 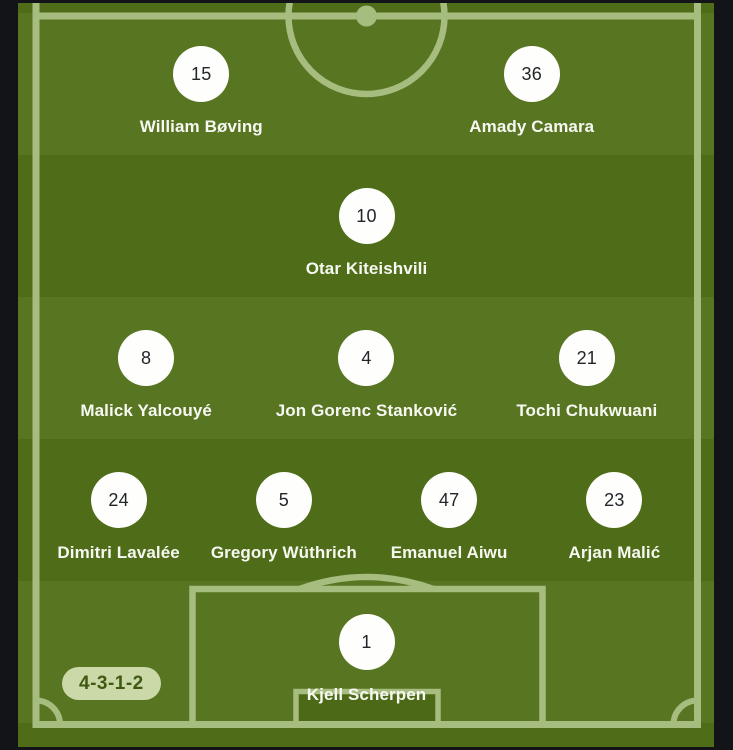 I want to click on player-number-circle: 10, so click(x=366, y=216).